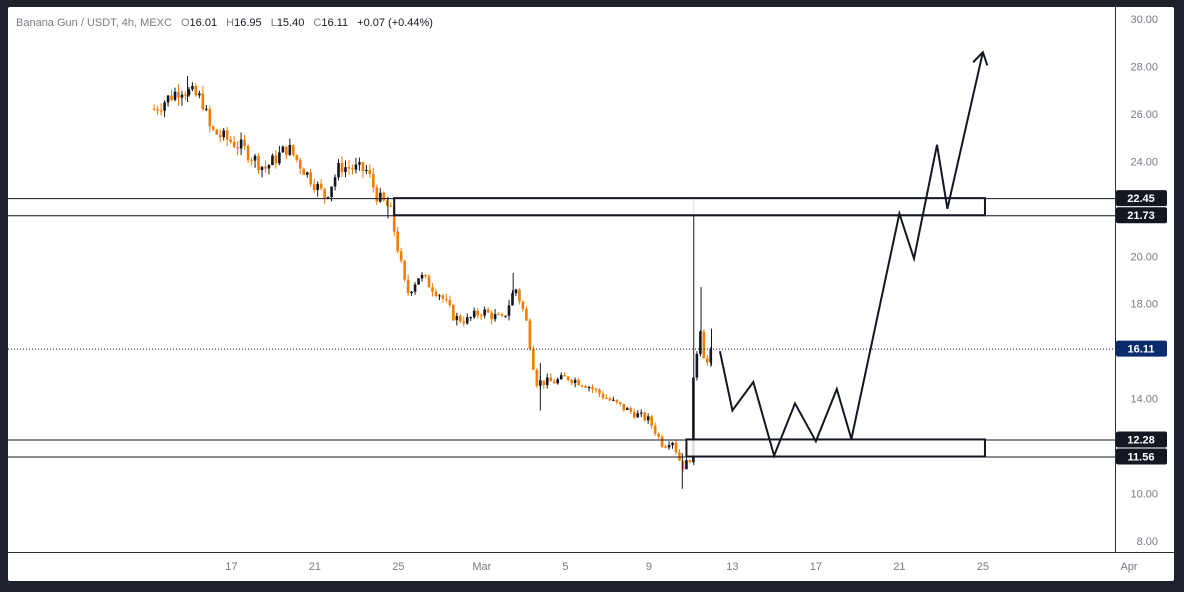  What do you see at coordinates (732, 567) in the screenshot?
I see `x-tick-label: 13` at bounding box center [732, 567].